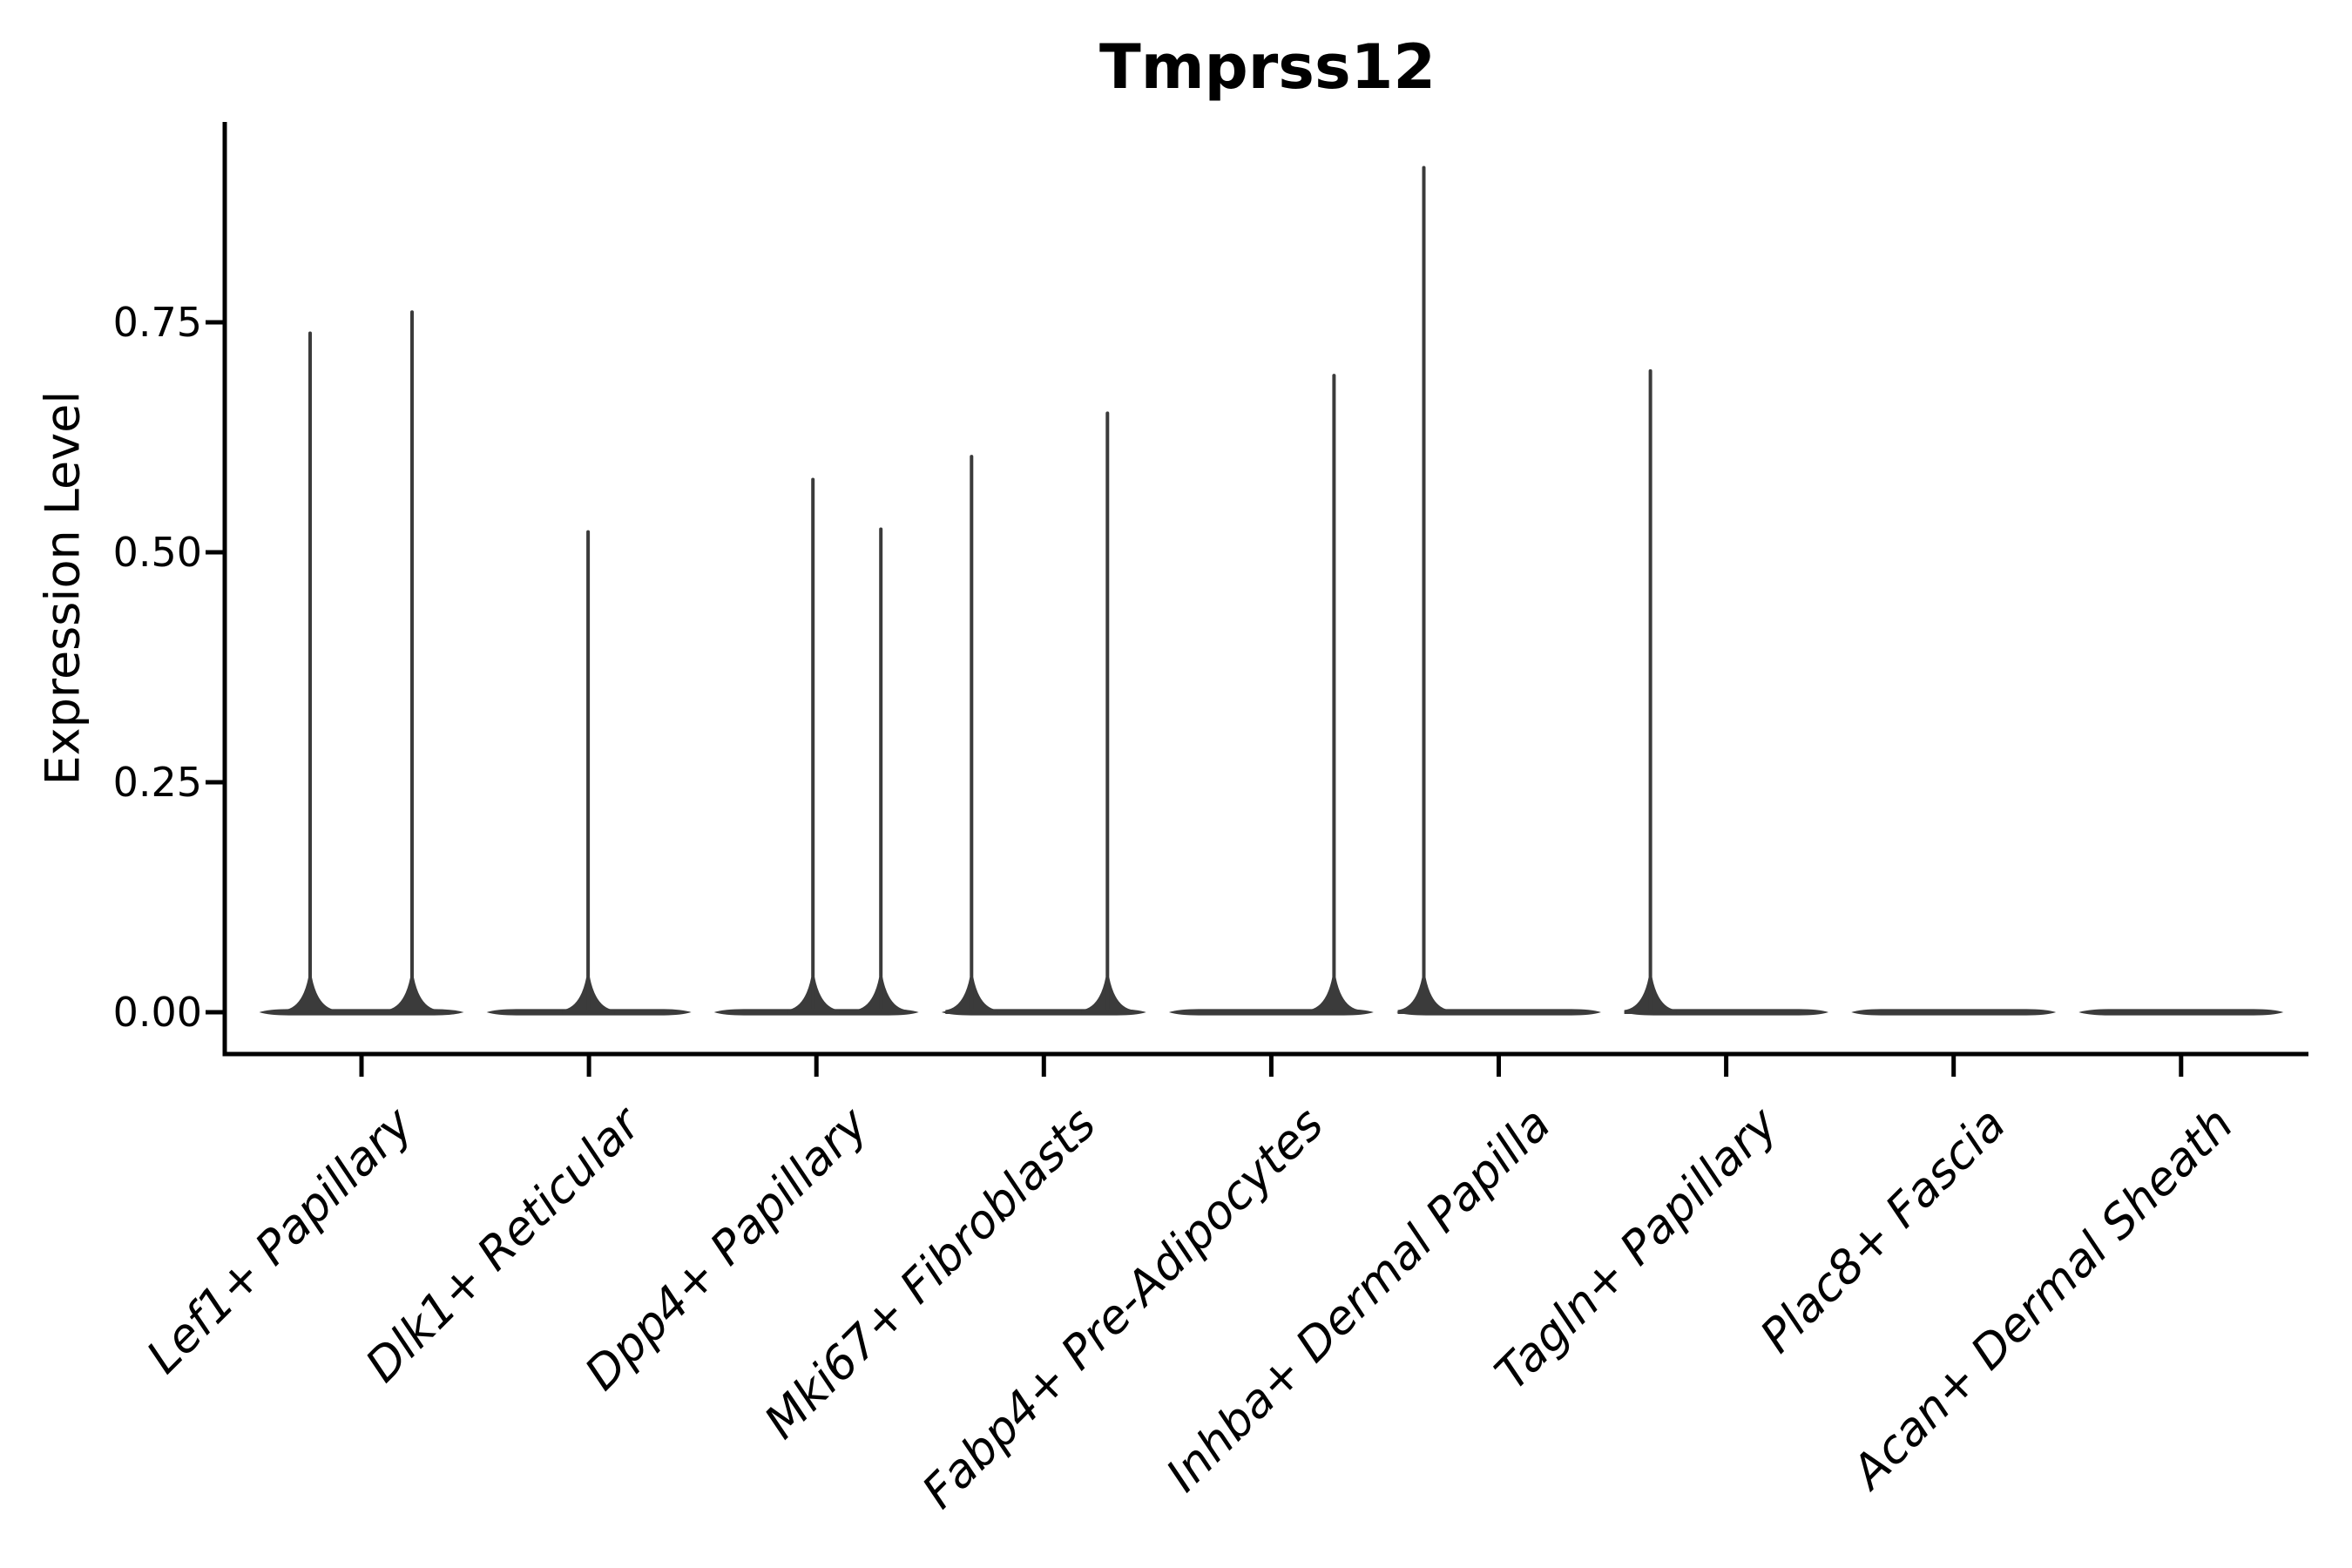  Describe the element at coordinates (157, 322) in the screenshot. I see `y-tick-label: 0.75` at that location.